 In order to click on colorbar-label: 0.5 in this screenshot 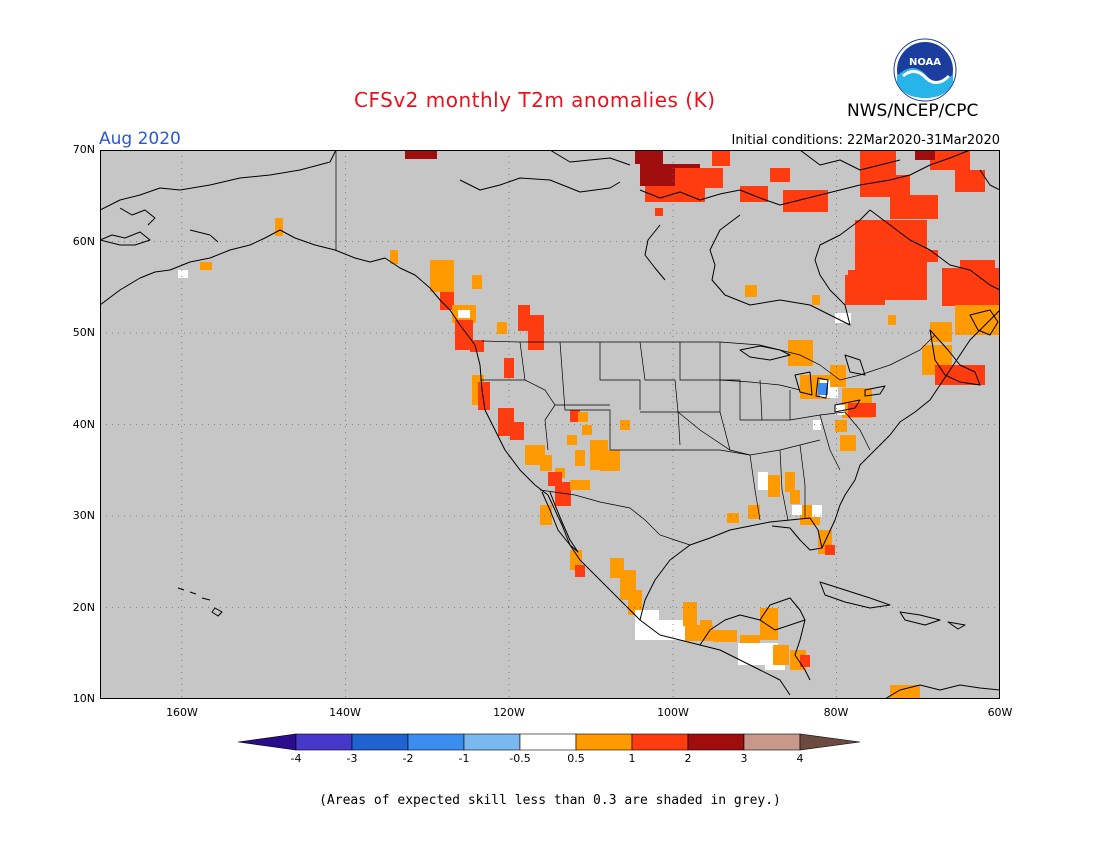, I will do `click(576, 758)`.